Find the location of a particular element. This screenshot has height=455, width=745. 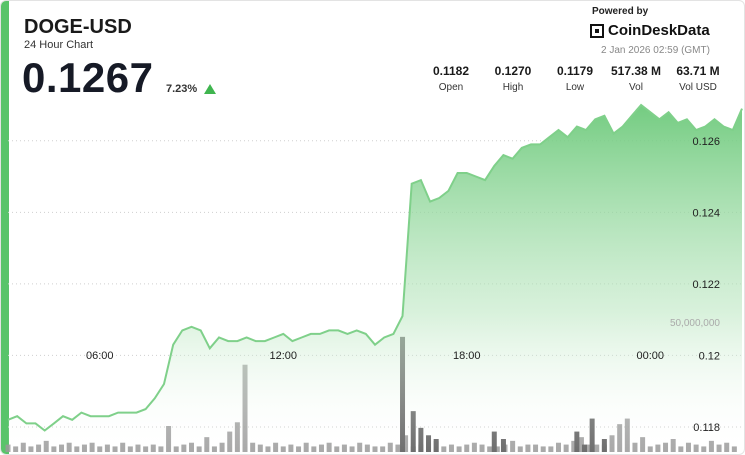

price-change: 7.23% is located at coordinates (182, 89).